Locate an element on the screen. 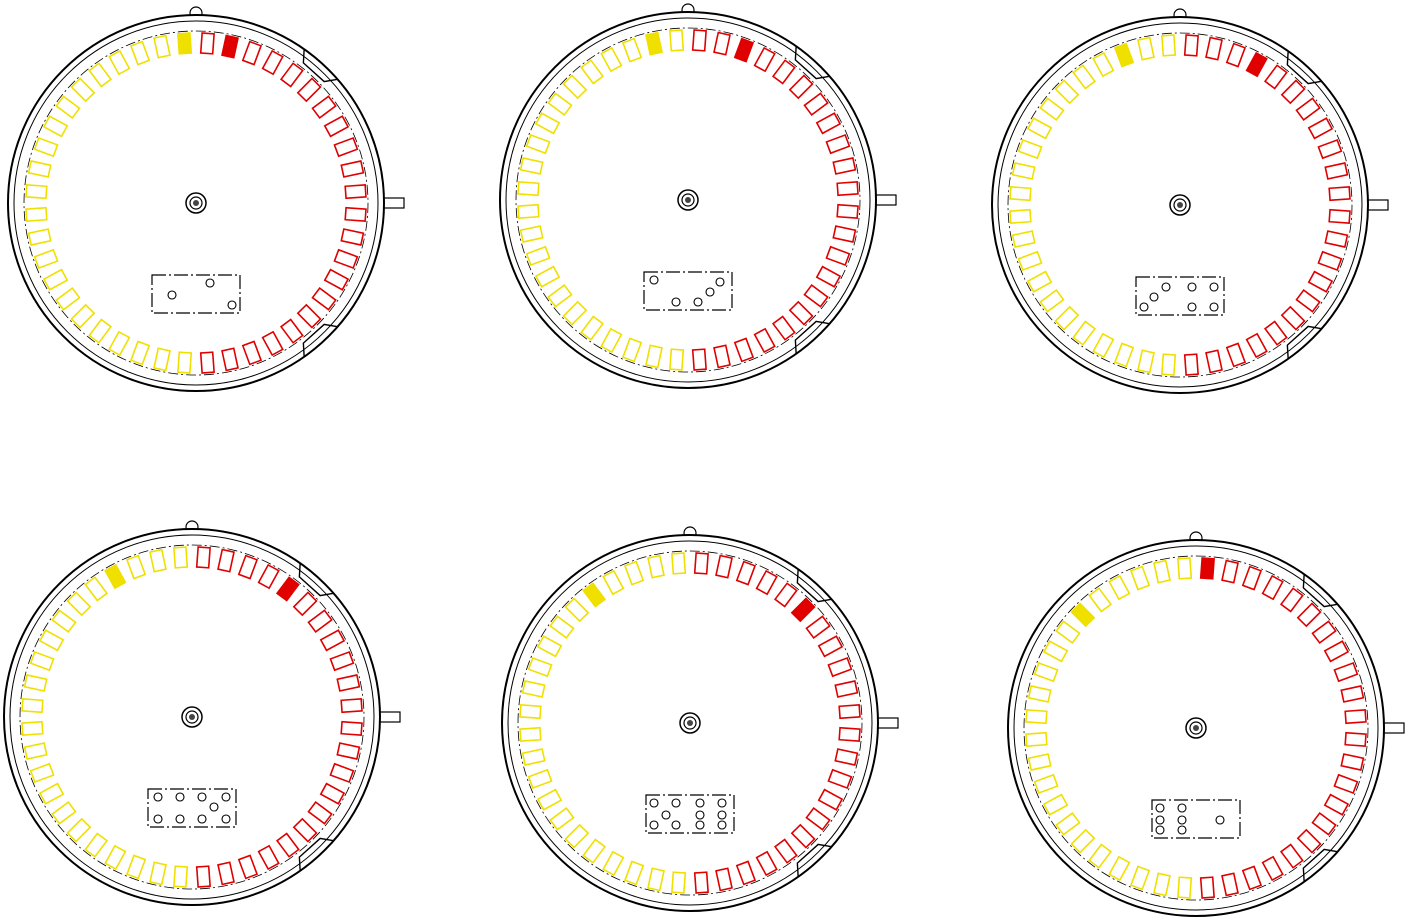  track is located at coordinates (196, 203).